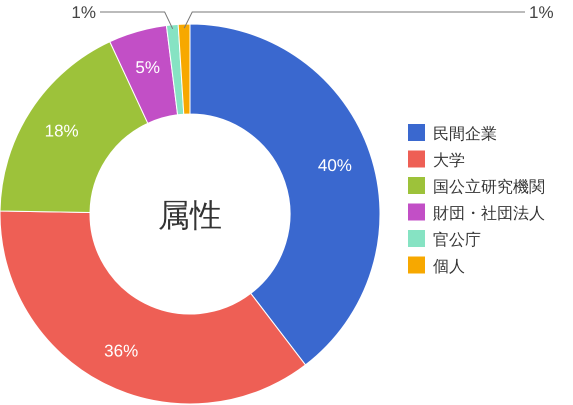 Image resolution: width=573 pixels, height=405 pixels. I want to click on legend-label: 大学, so click(449, 161).